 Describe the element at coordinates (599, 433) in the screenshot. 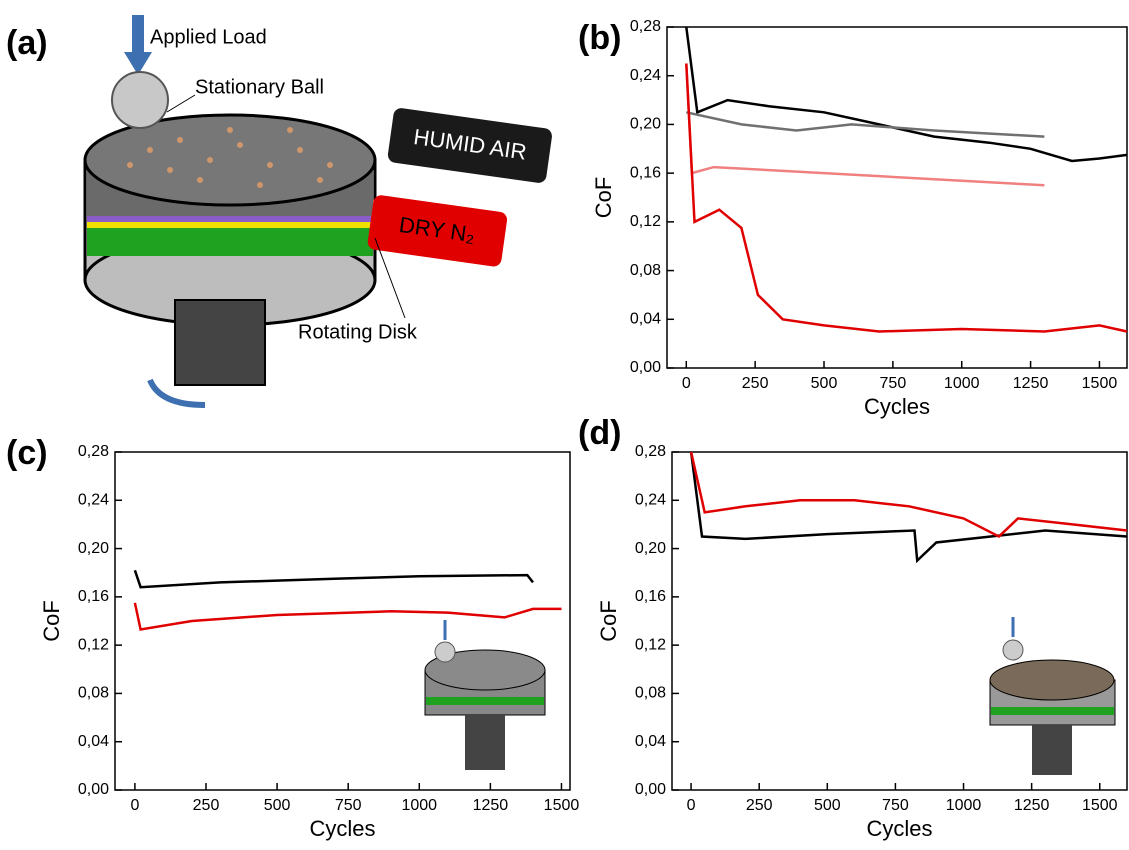

I see `panel-label: (d)` at that location.